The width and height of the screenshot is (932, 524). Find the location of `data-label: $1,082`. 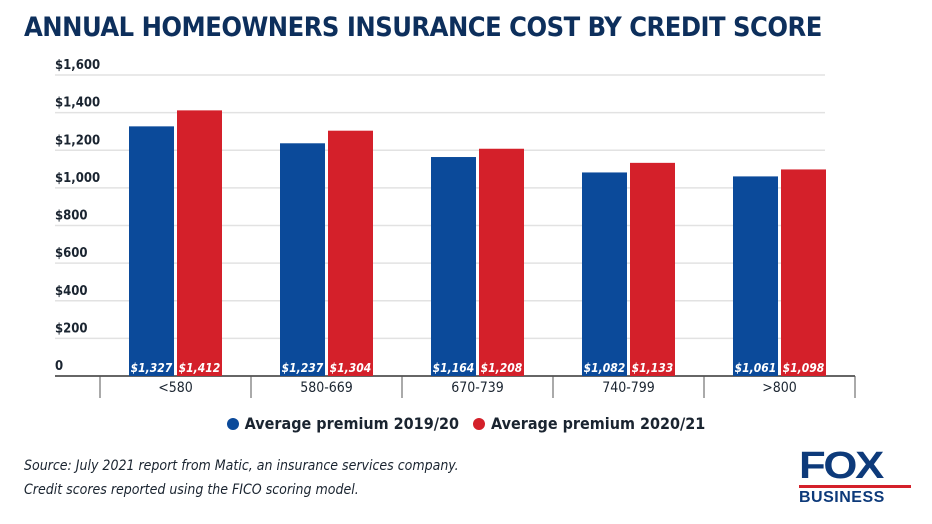

data-label: $1,082 is located at coordinates (605, 368).